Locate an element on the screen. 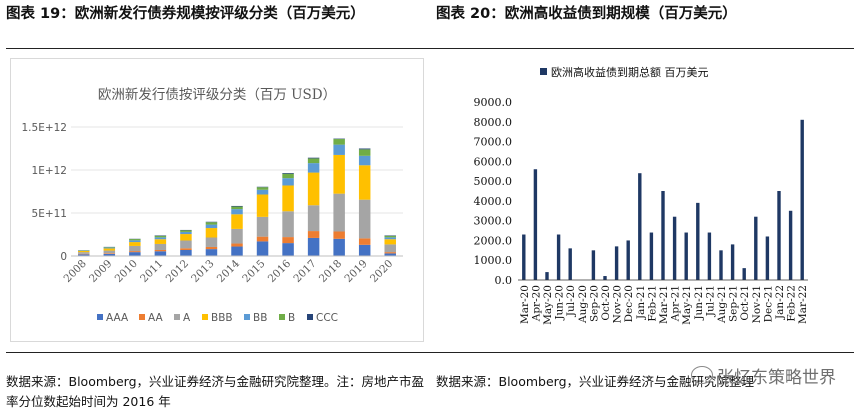  watermark: 张忆东策略世界 is located at coordinates (763, 375).